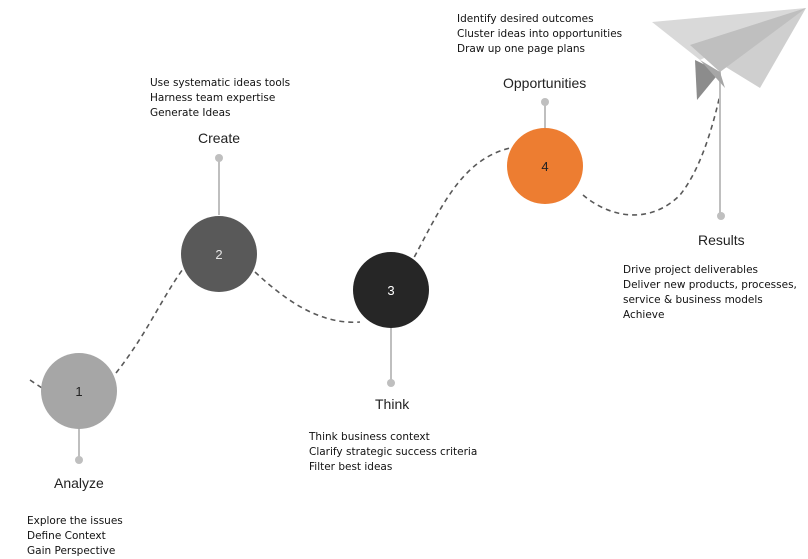 The image size is (808, 559). Describe the element at coordinates (71, 551) in the screenshot. I see `bullet-item: Gain Perspective` at that location.